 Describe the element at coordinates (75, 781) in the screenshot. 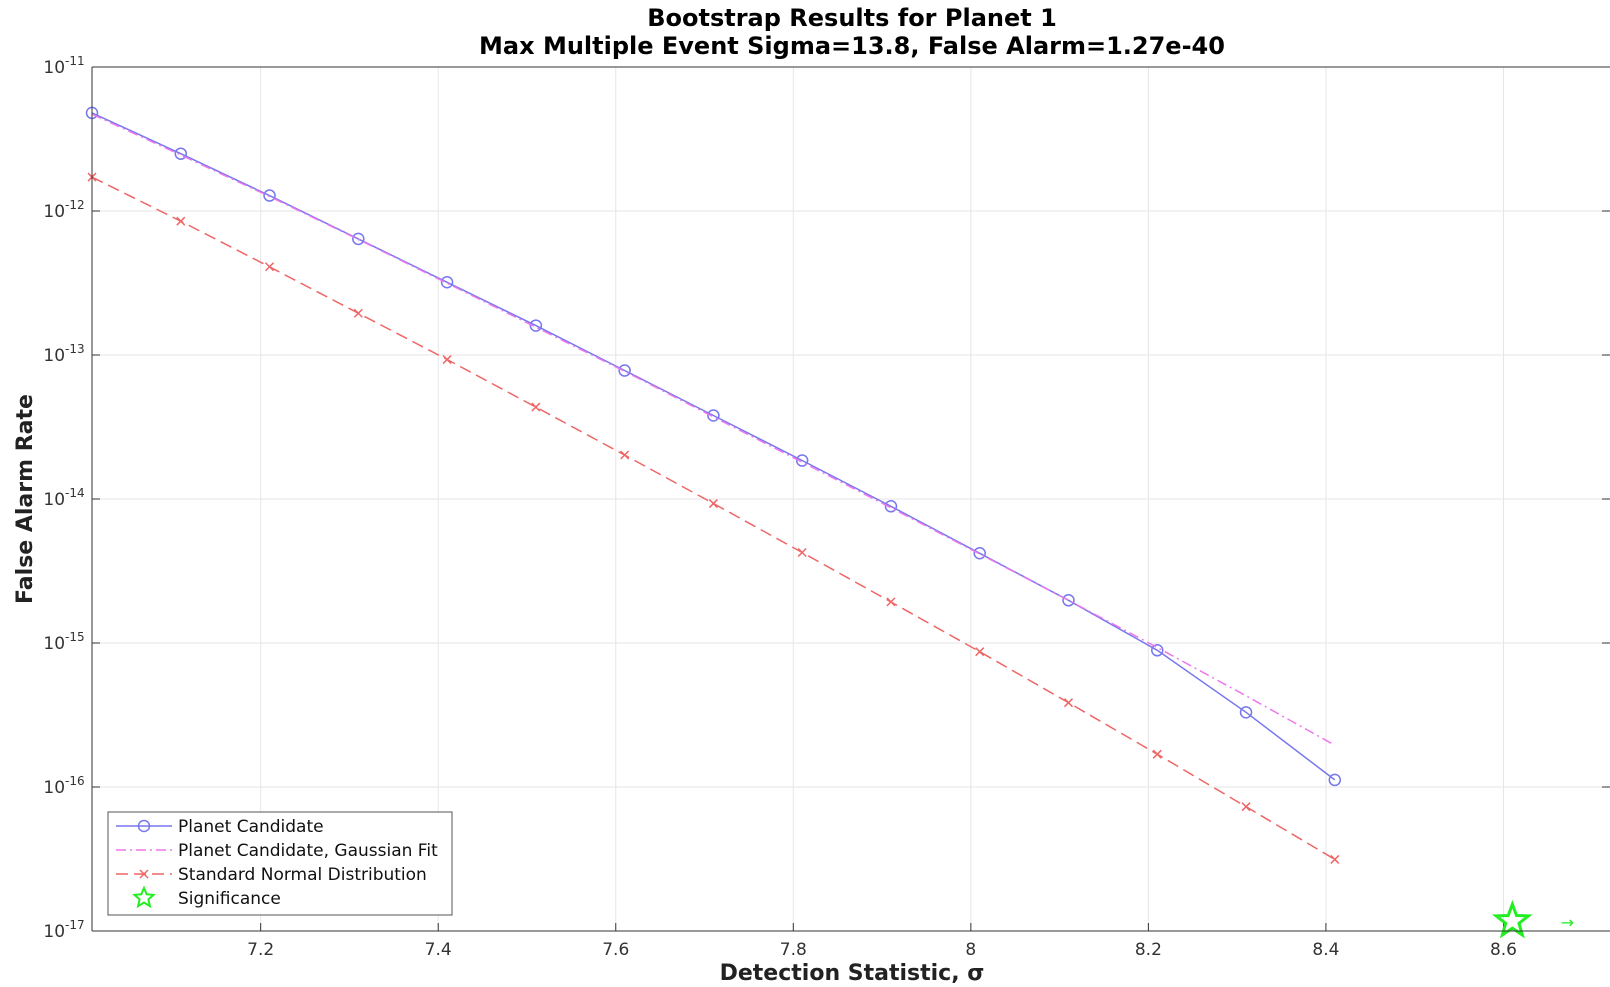

I see `y-tick-exponent: -16` at that location.